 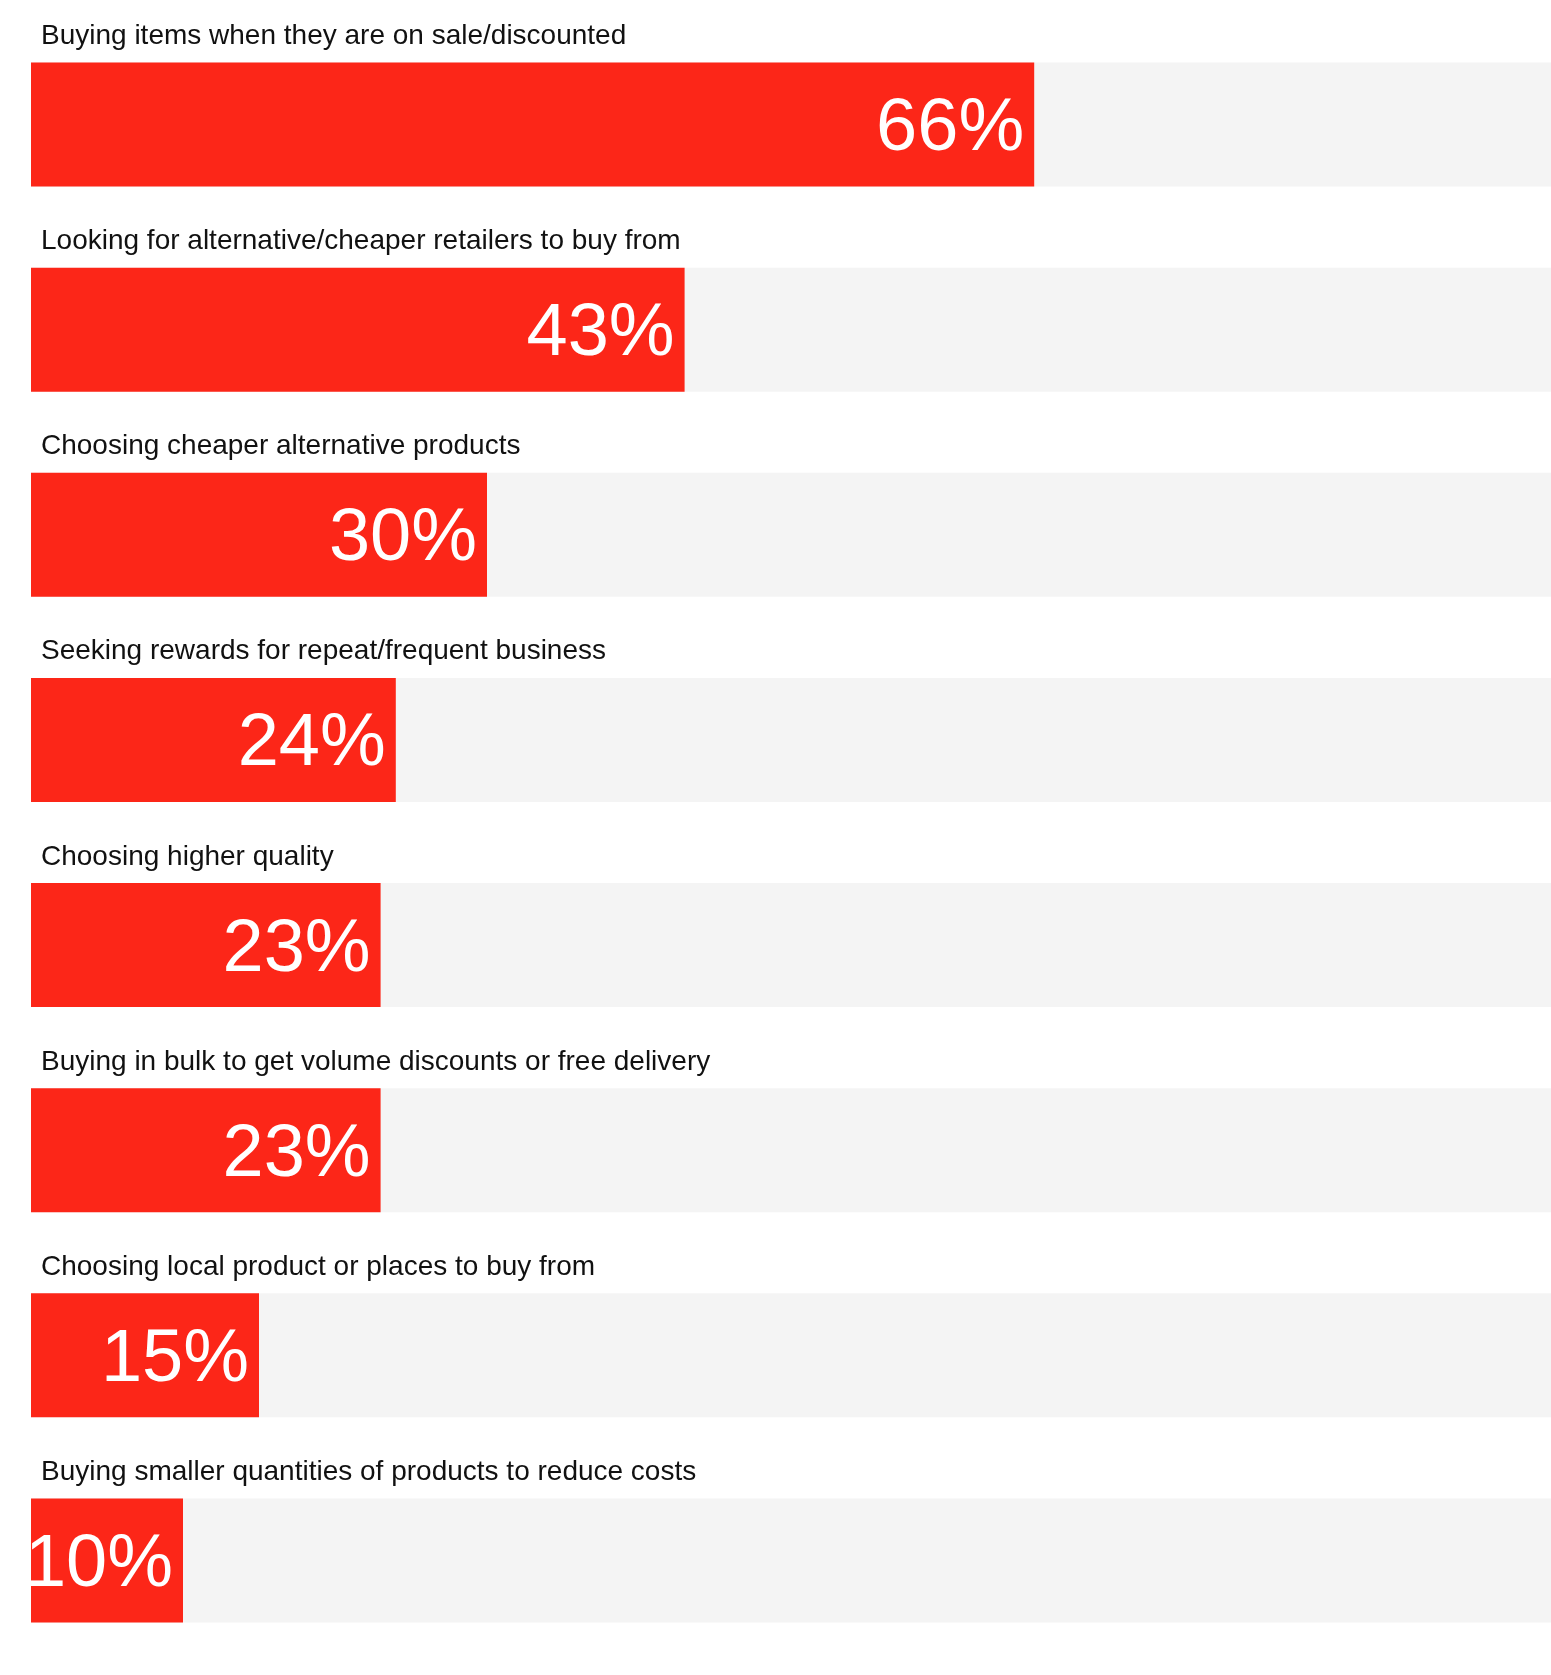 What do you see at coordinates (402, 535) in the screenshot?
I see `data-label: 30%` at bounding box center [402, 535].